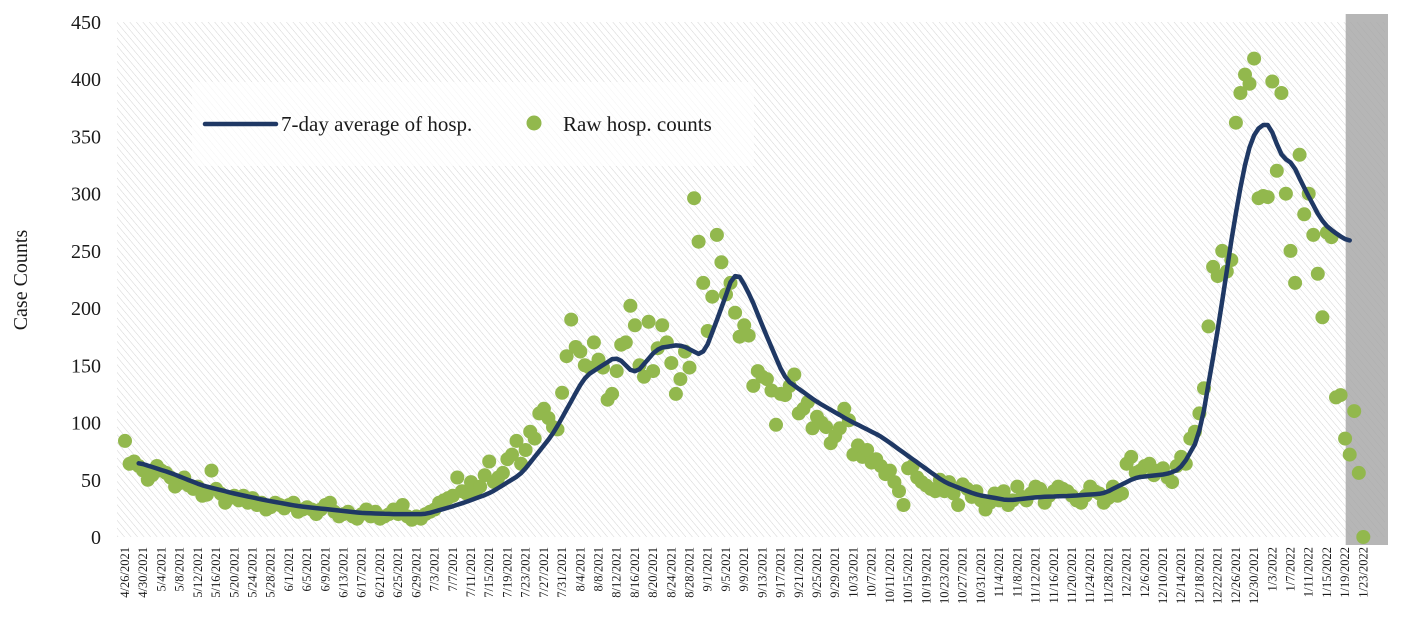  Describe the element at coordinates (635, 572) in the screenshot. I see `x-tick-label: 8/16/2021` at that location.